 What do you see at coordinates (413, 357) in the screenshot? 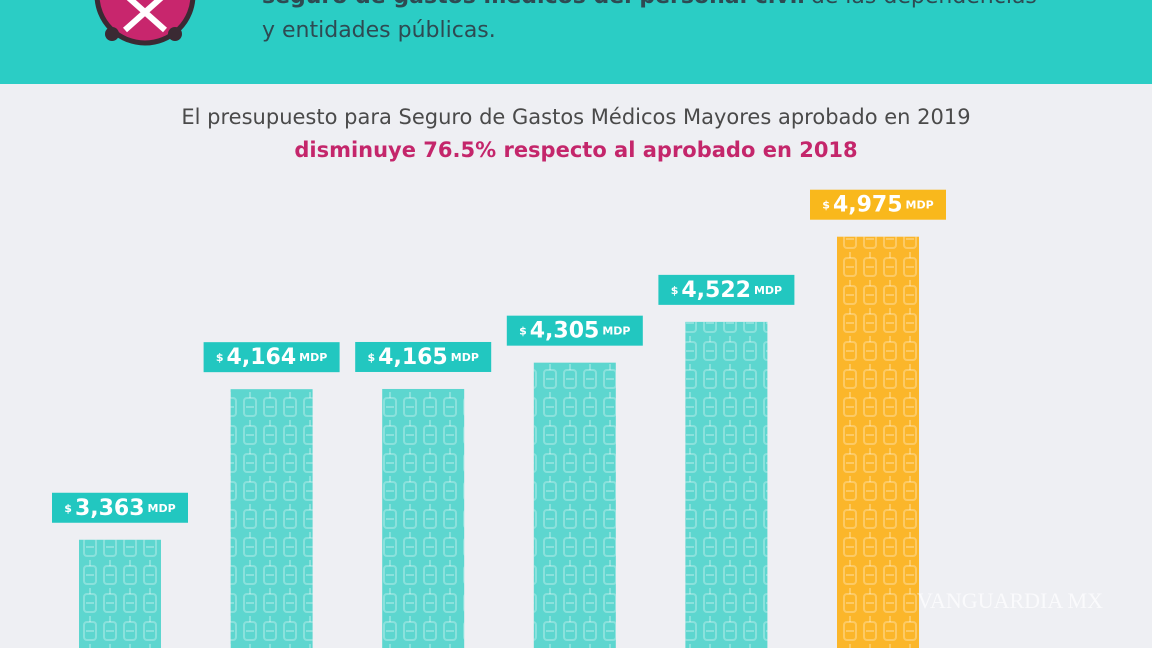
I see `value-text: 4,165` at bounding box center [413, 357].